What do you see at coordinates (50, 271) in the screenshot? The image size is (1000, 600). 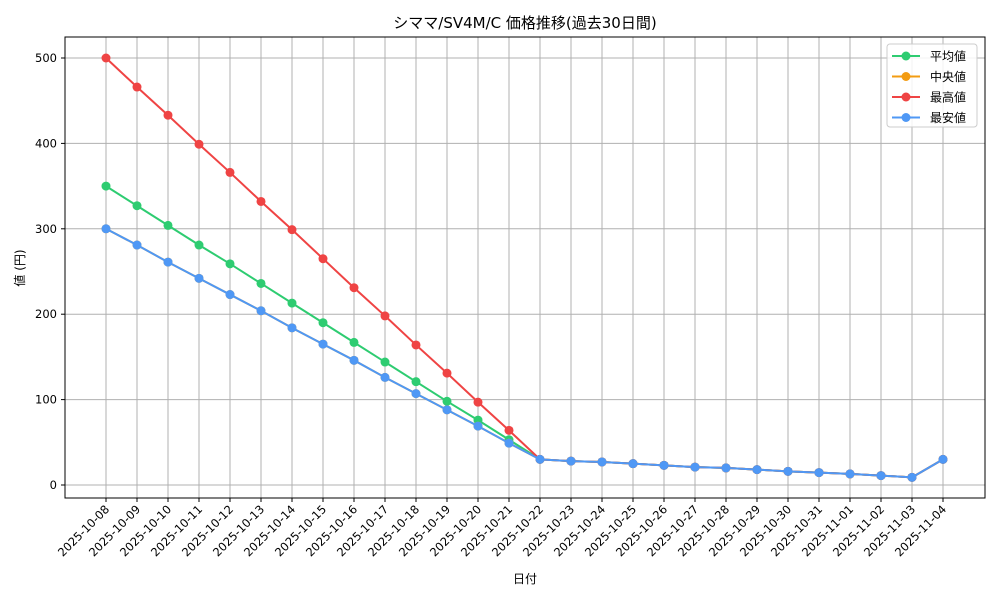 I see `y-axis: 0 100 200 300 400 500` at bounding box center [50, 271].